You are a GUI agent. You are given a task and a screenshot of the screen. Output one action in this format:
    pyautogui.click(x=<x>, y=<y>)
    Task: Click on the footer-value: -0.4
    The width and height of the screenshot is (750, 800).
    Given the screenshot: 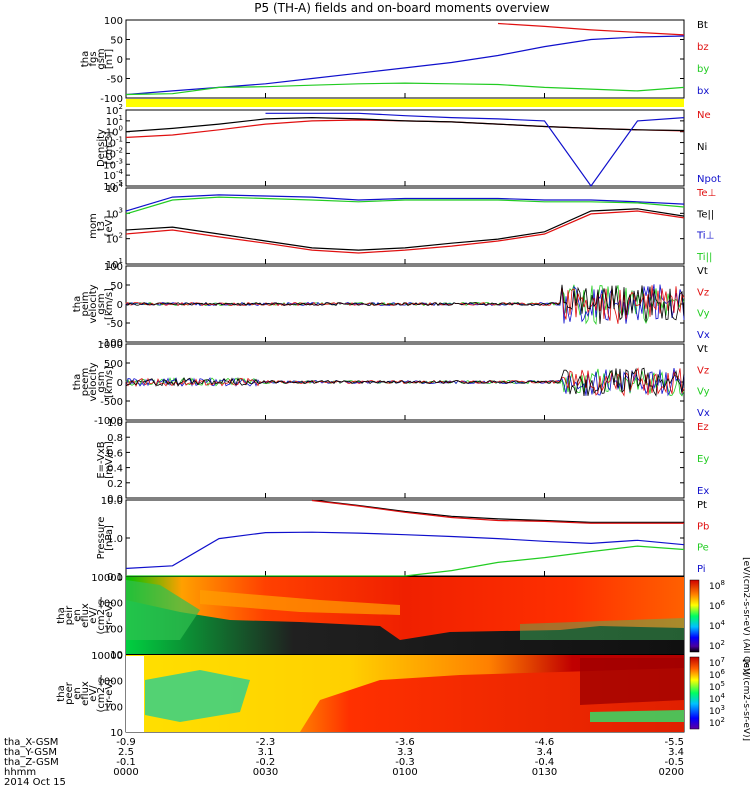 What is the action you would take?
    pyautogui.click(x=545, y=762)
    